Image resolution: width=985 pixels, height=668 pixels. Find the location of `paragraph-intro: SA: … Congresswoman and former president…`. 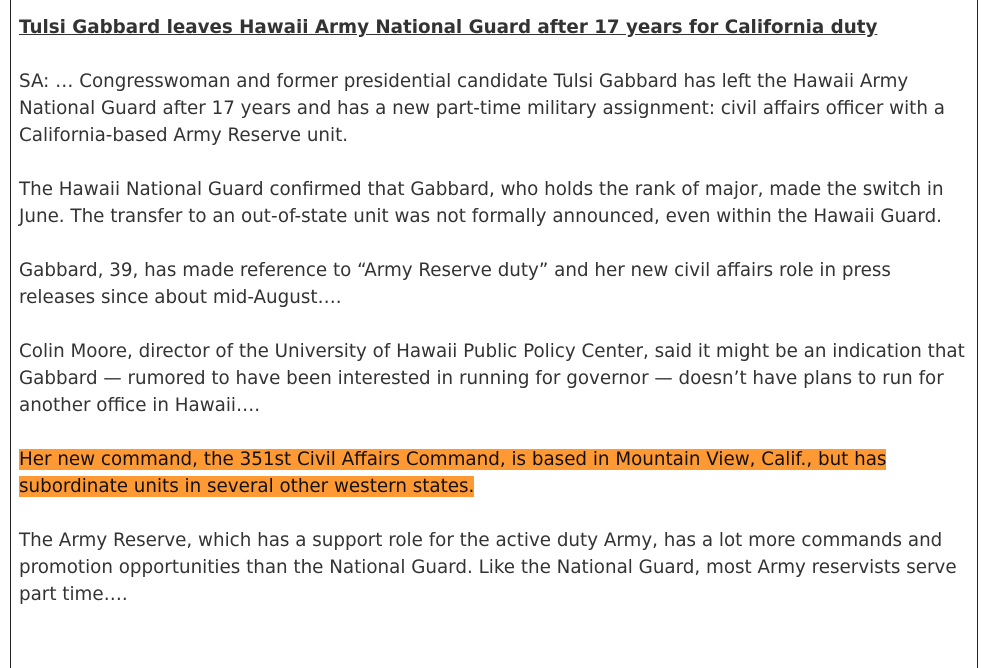

paragraph-intro: SA: … Congresswoman and former president… is located at coordinates (482, 108).